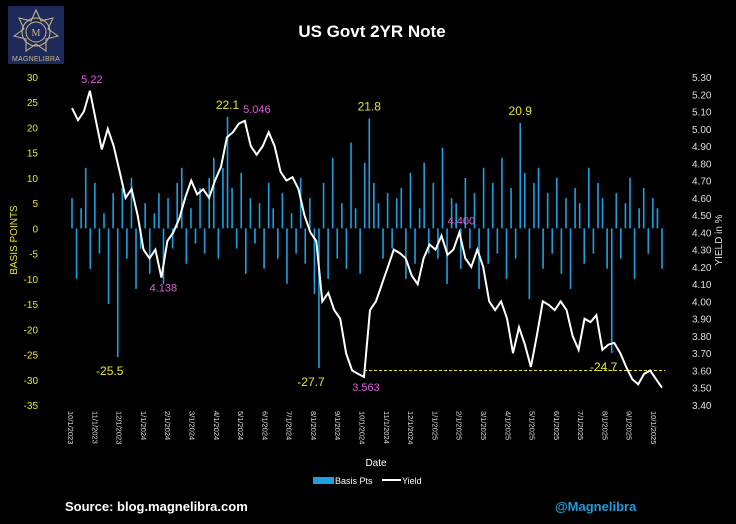 The height and width of the screenshot is (524, 736). What do you see at coordinates (412, 481) in the screenshot?
I see `legend-label-line: Yield` at bounding box center [412, 481].